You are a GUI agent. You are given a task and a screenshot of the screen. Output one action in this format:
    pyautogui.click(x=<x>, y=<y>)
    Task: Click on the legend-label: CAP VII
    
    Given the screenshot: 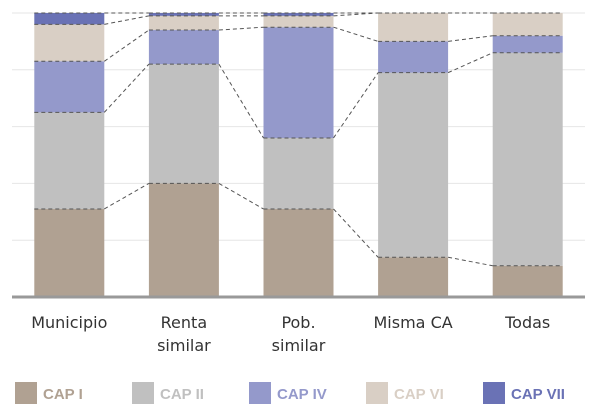 What is the action you would take?
    pyautogui.click(x=538, y=394)
    